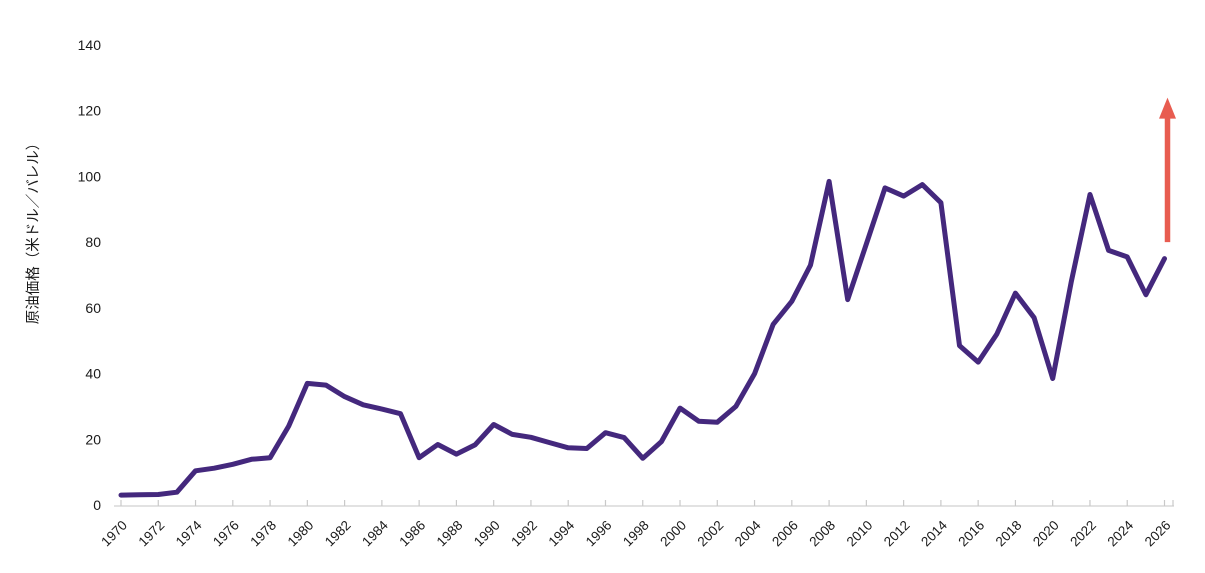 Image resolution: width=1205 pixels, height=573 pixels. What do you see at coordinates (860, 534) in the screenshot?
I see `x-tick-label: 2010` at bounding box center [860, 534].